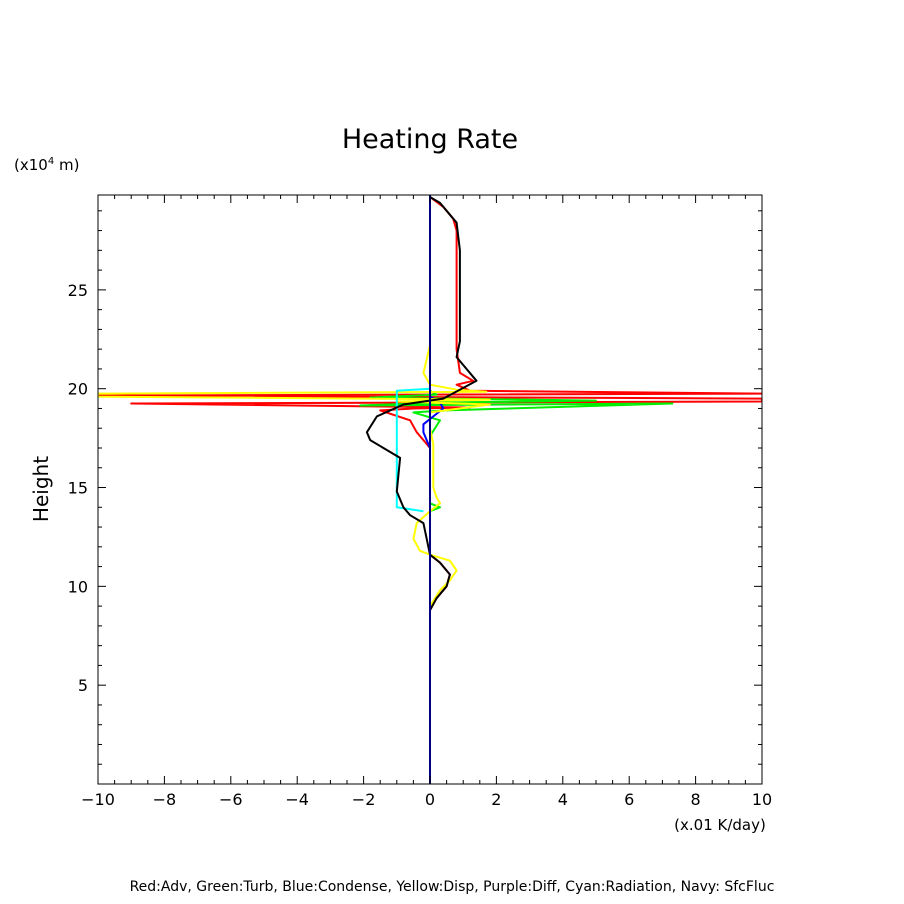 This screenshot has height=904, width=904. What do you see at coordinates (629, 799) in the screenshot?
I see `x-tick-label: 6` at bounding box center [629, 799].